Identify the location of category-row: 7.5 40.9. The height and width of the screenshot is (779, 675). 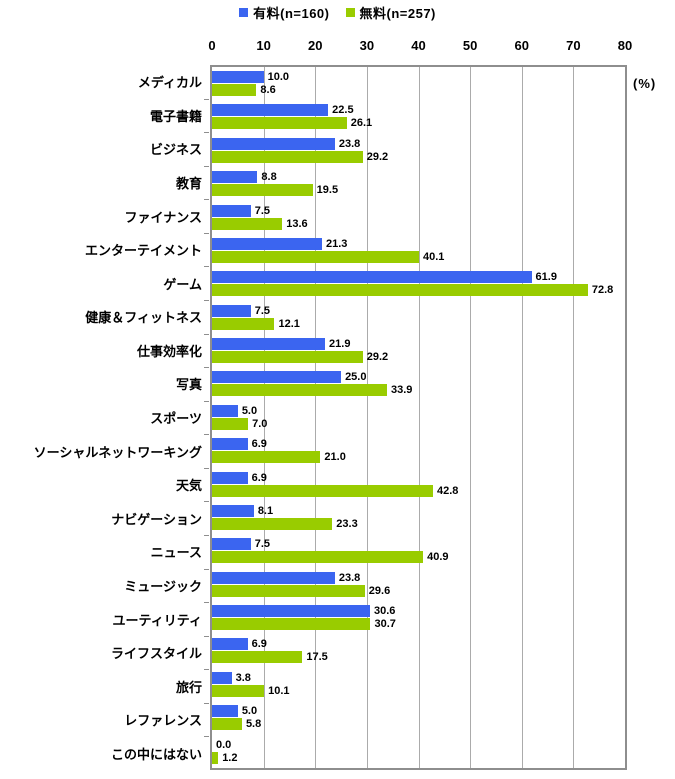
(418, 550).